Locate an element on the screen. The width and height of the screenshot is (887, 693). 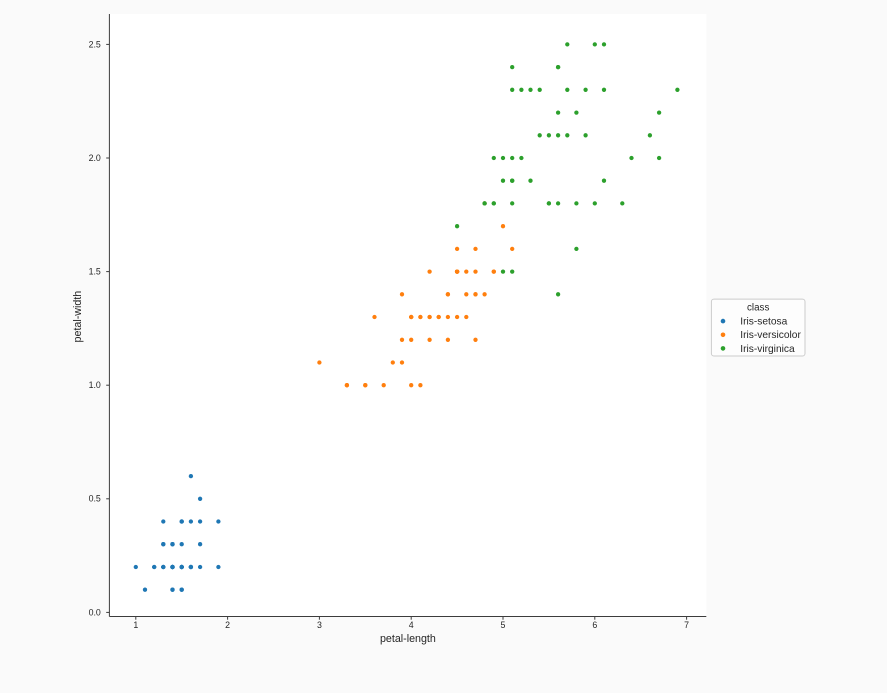
svg-text: class is located at coordinates (758, 307).